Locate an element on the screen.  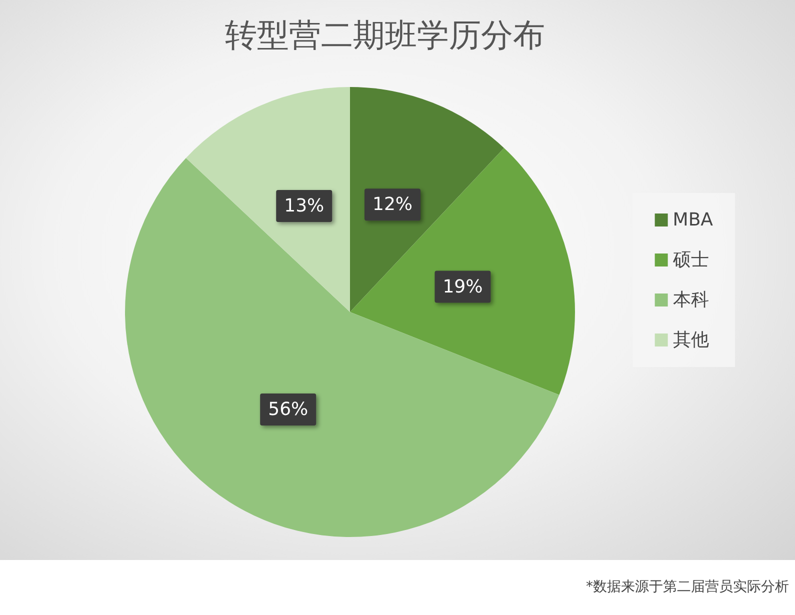
data-label: 56% is located at coordinates (288, 409).